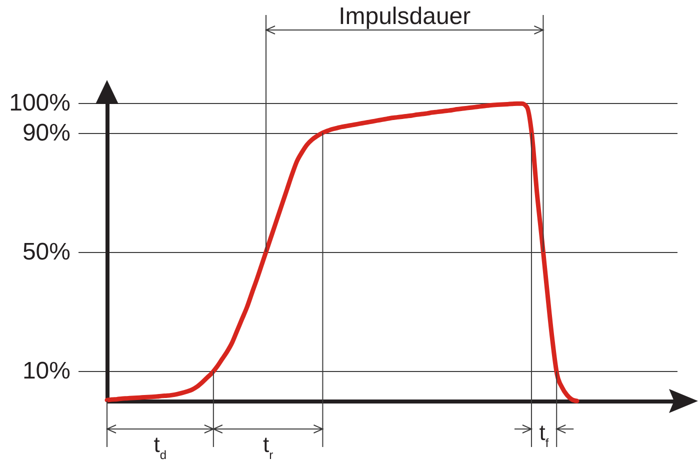 This screenshot has height=466, width=699. What do you see at coordinates (46, 252) in the screenshot?
I see `y-tick-label: 50%` at bounding box center [46, 252].